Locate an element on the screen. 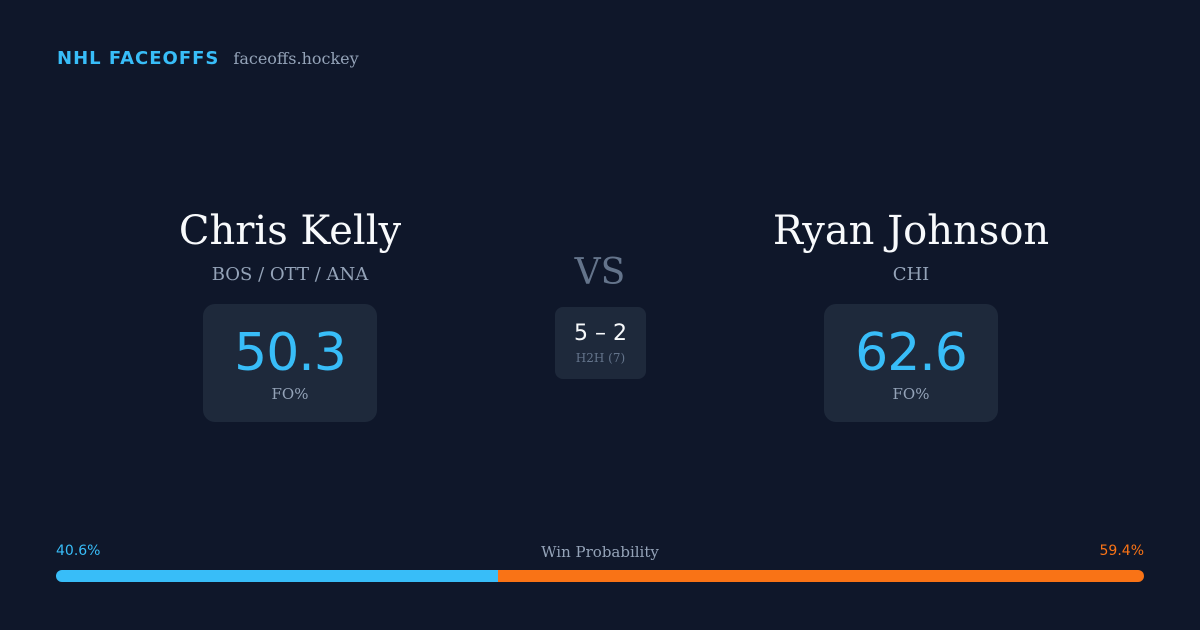 Image resolution: width=1200 pixels, height=630 pixels. faceoff-stat-box-left: 50.3 FO% is located at coordinates (290, 363).